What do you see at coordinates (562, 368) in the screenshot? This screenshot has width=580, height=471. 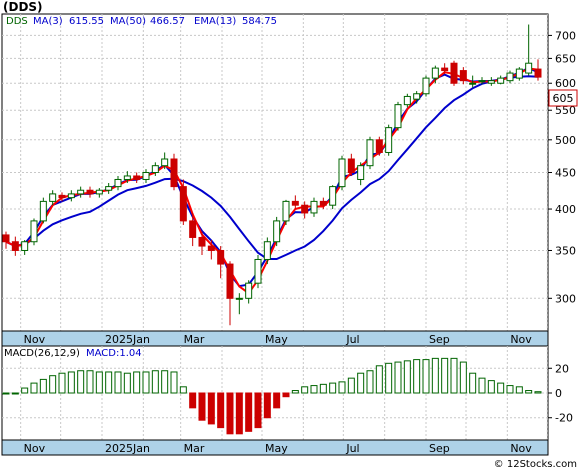 I see `macd-y-tick-label: 20` at bounding box center [562, 368].